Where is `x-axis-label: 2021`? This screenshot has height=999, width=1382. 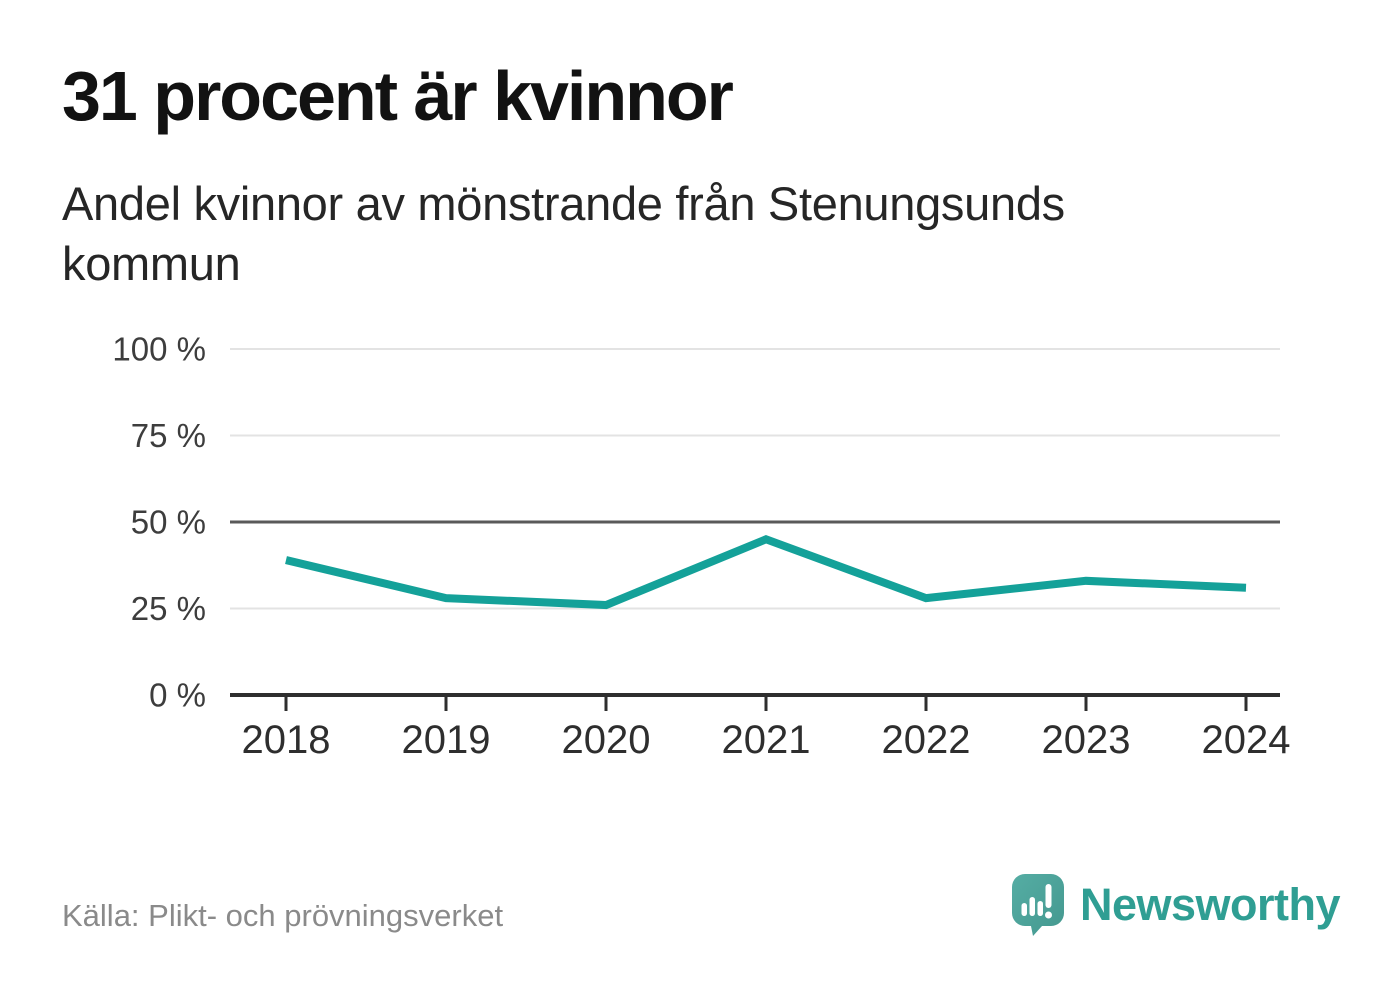 x-axis-label: 2021 is located at coordinates (766, 740).